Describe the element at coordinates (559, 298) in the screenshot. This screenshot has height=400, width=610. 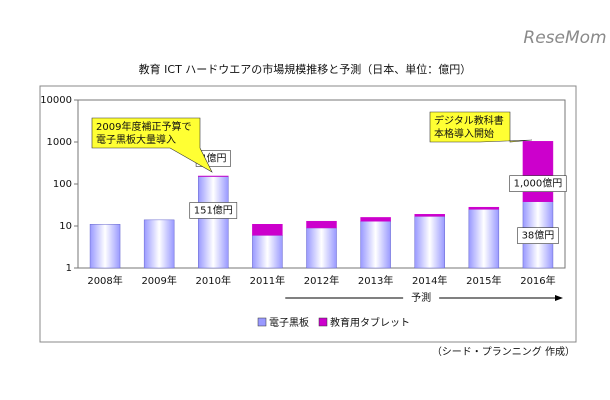
I see `forecast-arrow` at that location.